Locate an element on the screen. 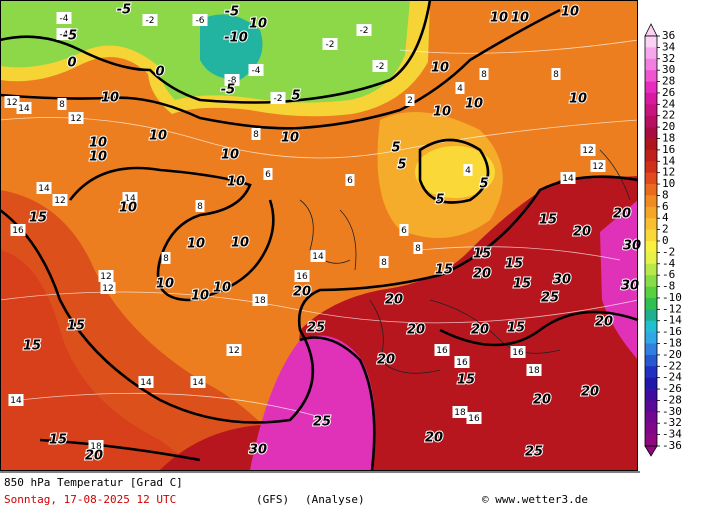 The width and height of the screenshot is (704, 513). colorbar-tick-label: -22 is located at coordinates (672, 365).